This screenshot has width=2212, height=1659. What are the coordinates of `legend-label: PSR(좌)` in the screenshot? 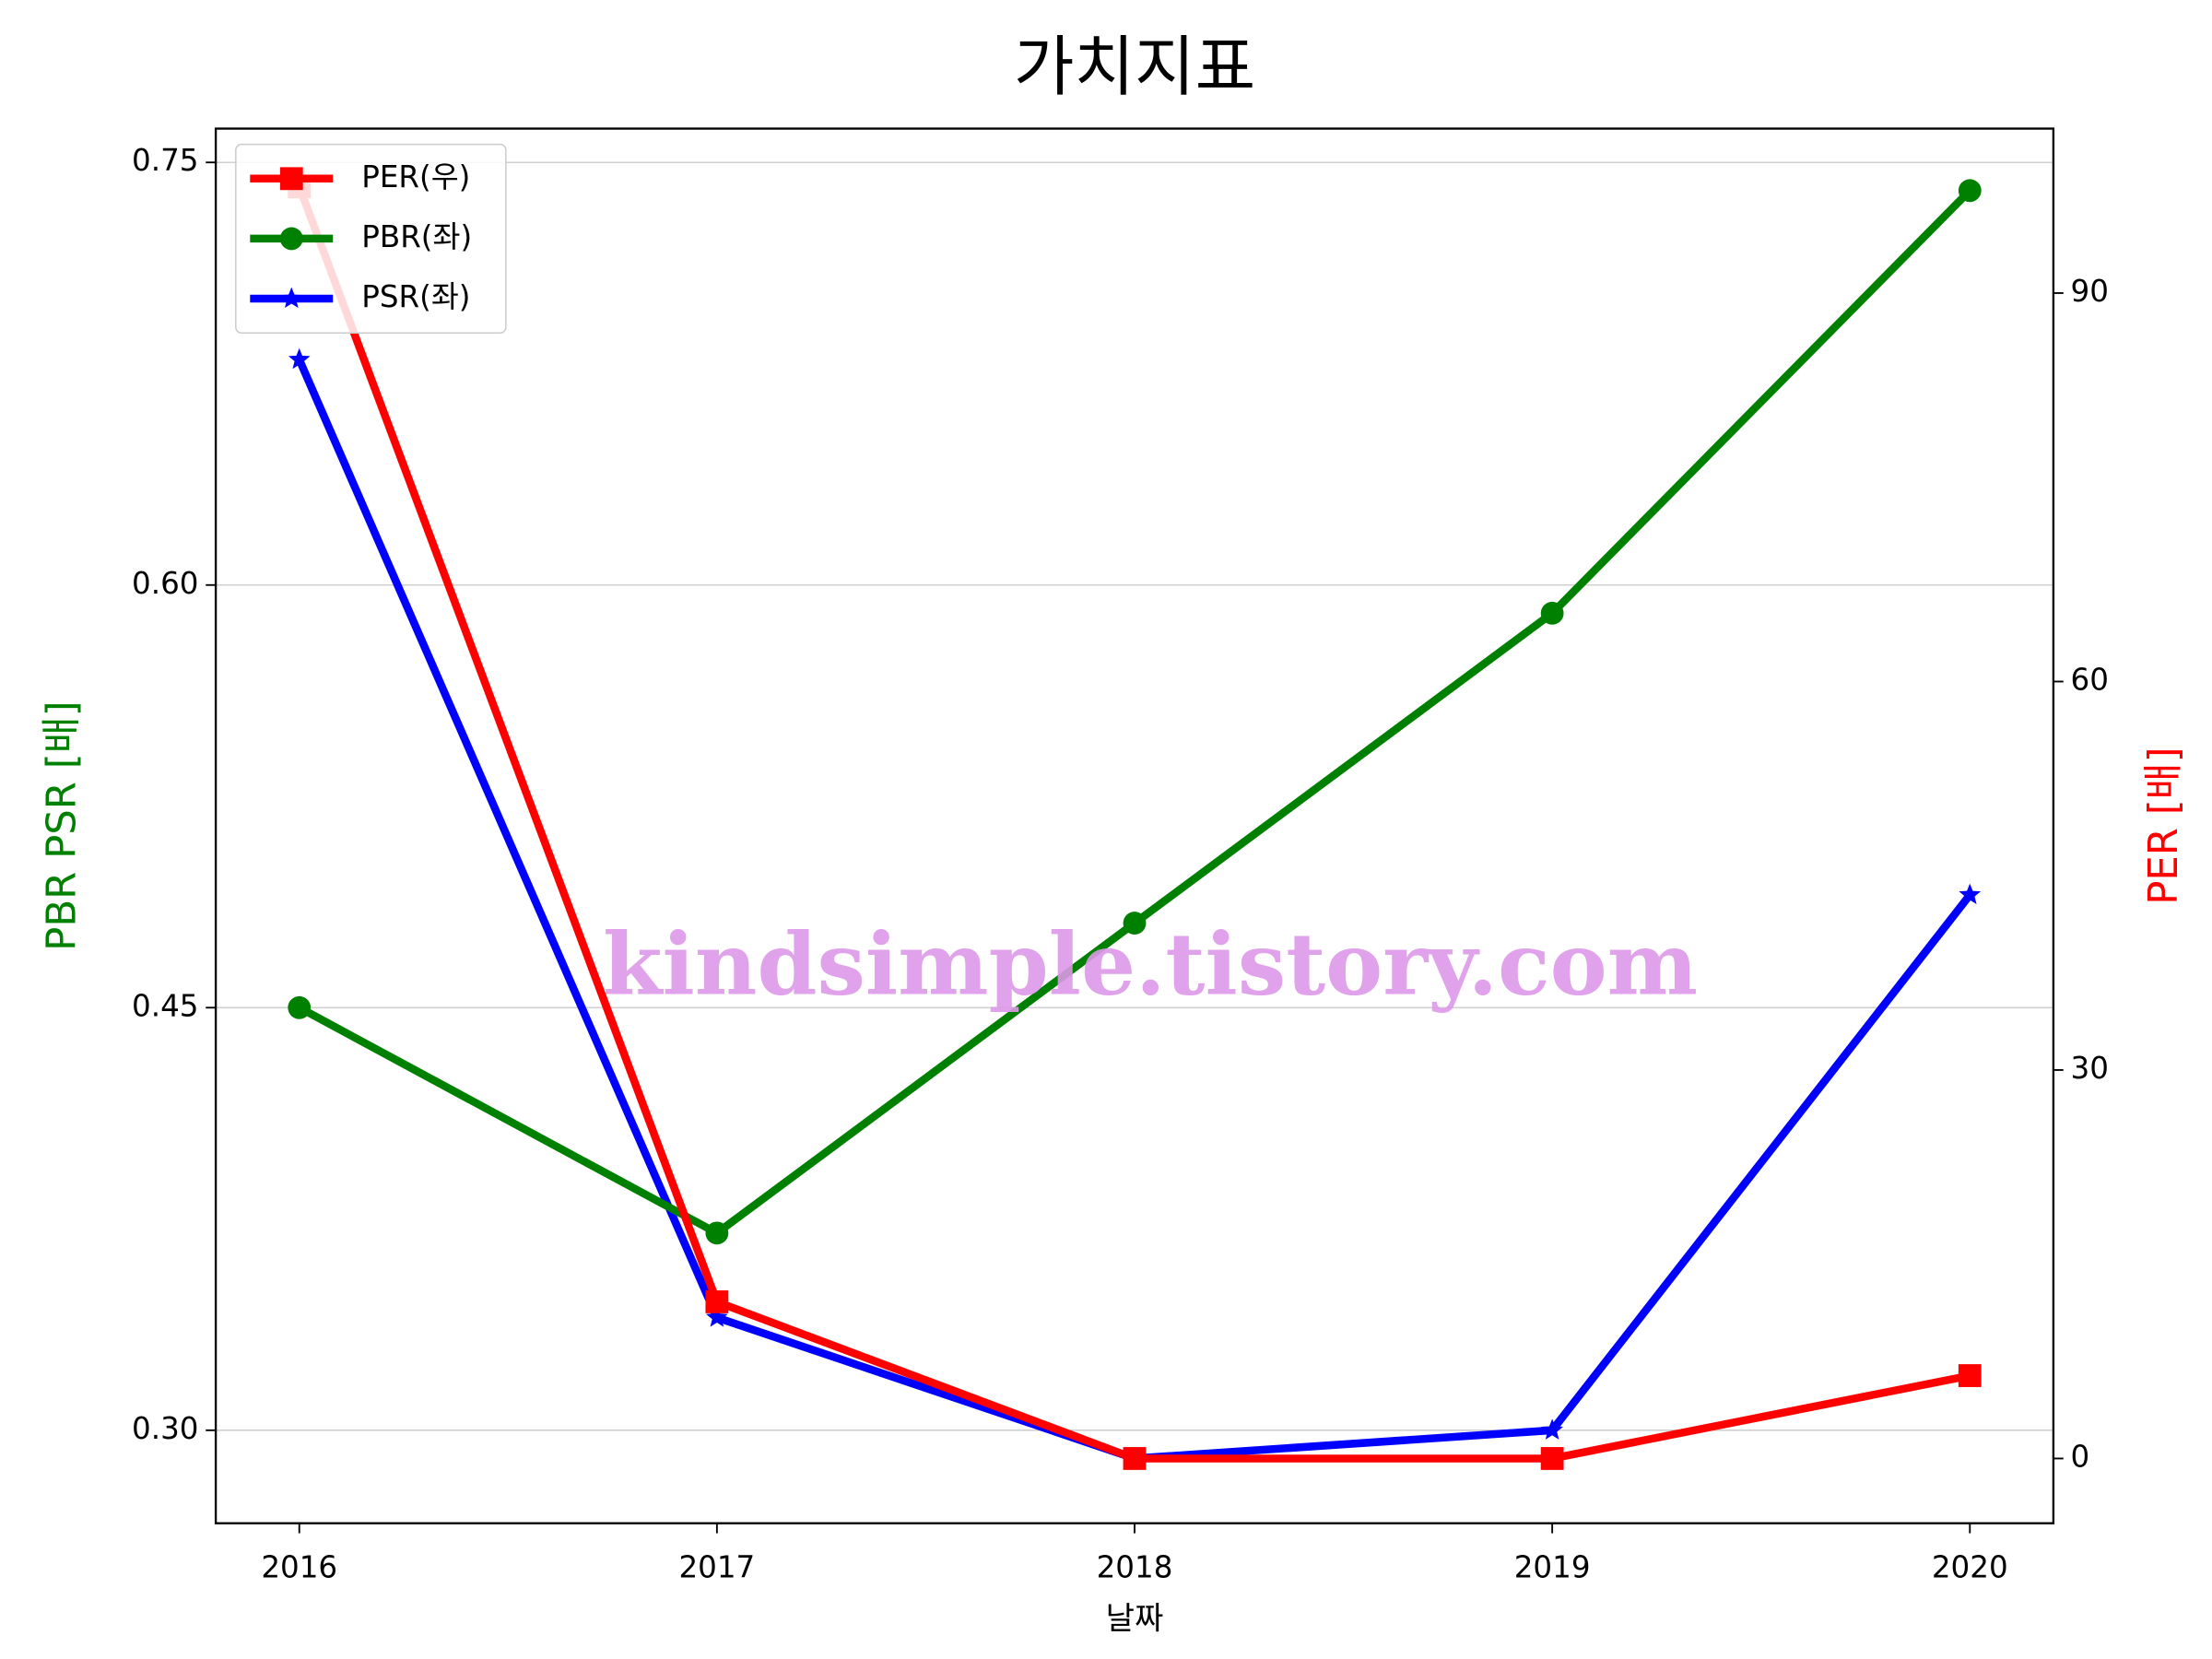 It's located at (415, 296).